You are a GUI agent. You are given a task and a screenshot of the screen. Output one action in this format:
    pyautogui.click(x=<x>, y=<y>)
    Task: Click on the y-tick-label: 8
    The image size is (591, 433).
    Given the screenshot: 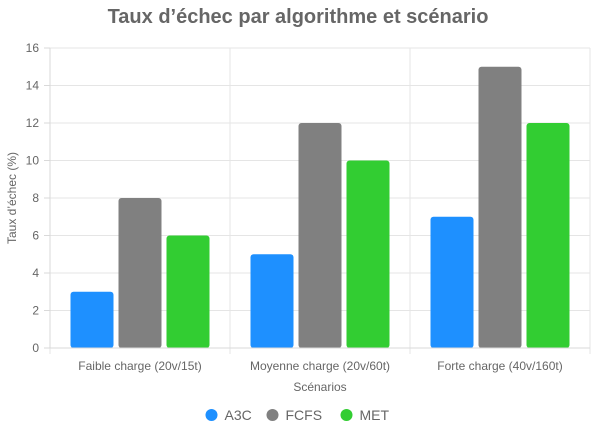 What is the action you would take?
    pyautogui.click(x=35, y=198)
    